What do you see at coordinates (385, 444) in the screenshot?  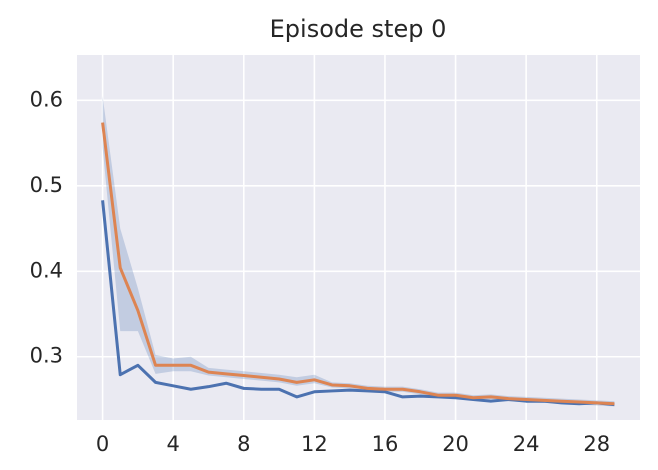 I see `x-tick-label: 16` at bounding box center [385, 444].